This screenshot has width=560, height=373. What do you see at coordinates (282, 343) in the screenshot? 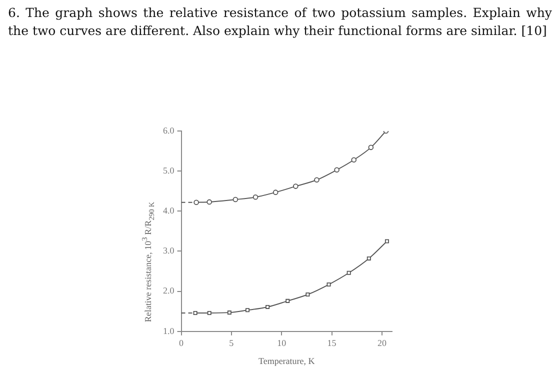
I see `x-tick-label: 10` at bounding box center [282, 343].